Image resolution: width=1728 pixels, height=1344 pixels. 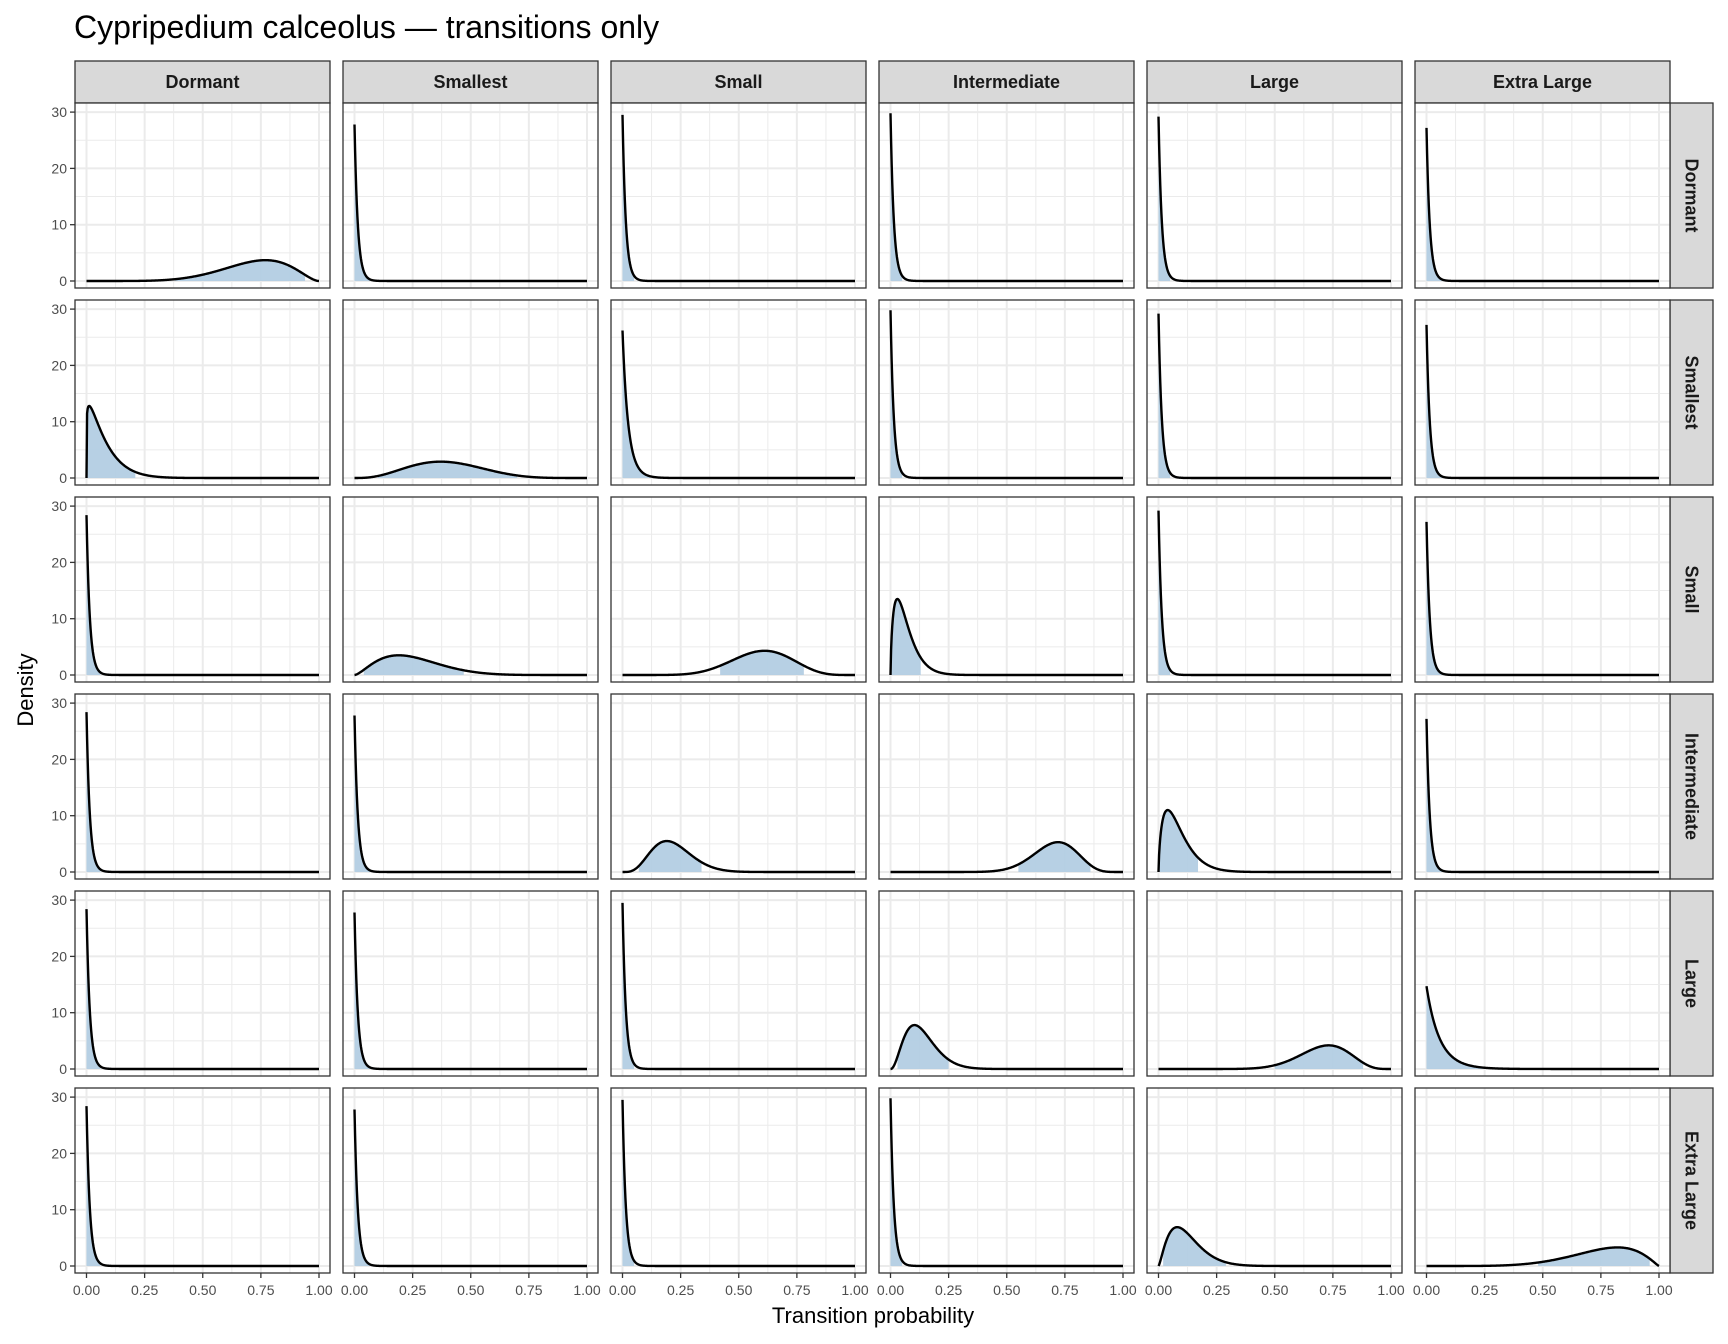 I want to click on row-strip-label: Intermediate, so click(x=1692, y=786).